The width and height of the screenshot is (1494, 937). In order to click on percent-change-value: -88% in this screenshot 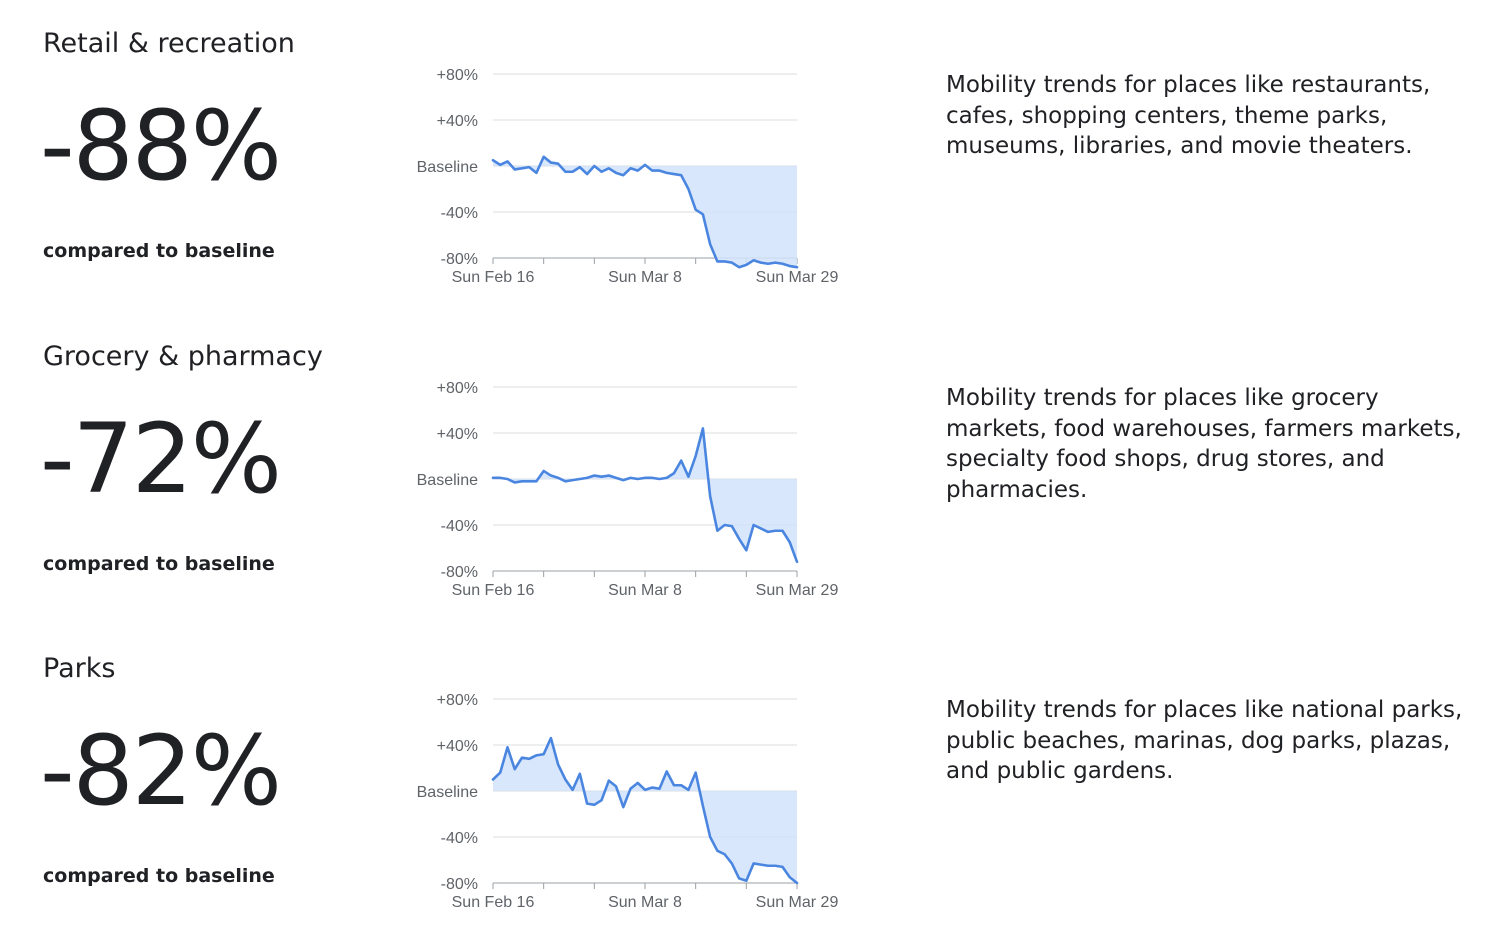, I will do `click(161, 146)`.